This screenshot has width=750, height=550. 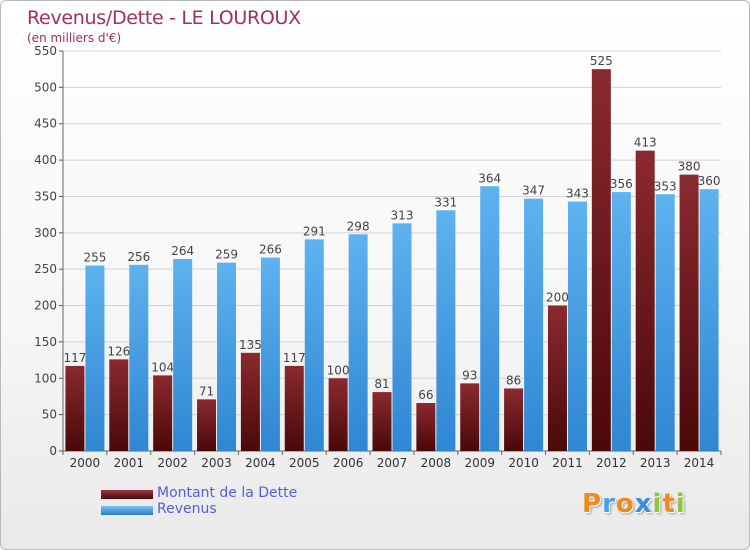 What do you see at coordinates (469, 375) in the screenshot?
I see `data-label: 93` at bounding box center [469, 375].